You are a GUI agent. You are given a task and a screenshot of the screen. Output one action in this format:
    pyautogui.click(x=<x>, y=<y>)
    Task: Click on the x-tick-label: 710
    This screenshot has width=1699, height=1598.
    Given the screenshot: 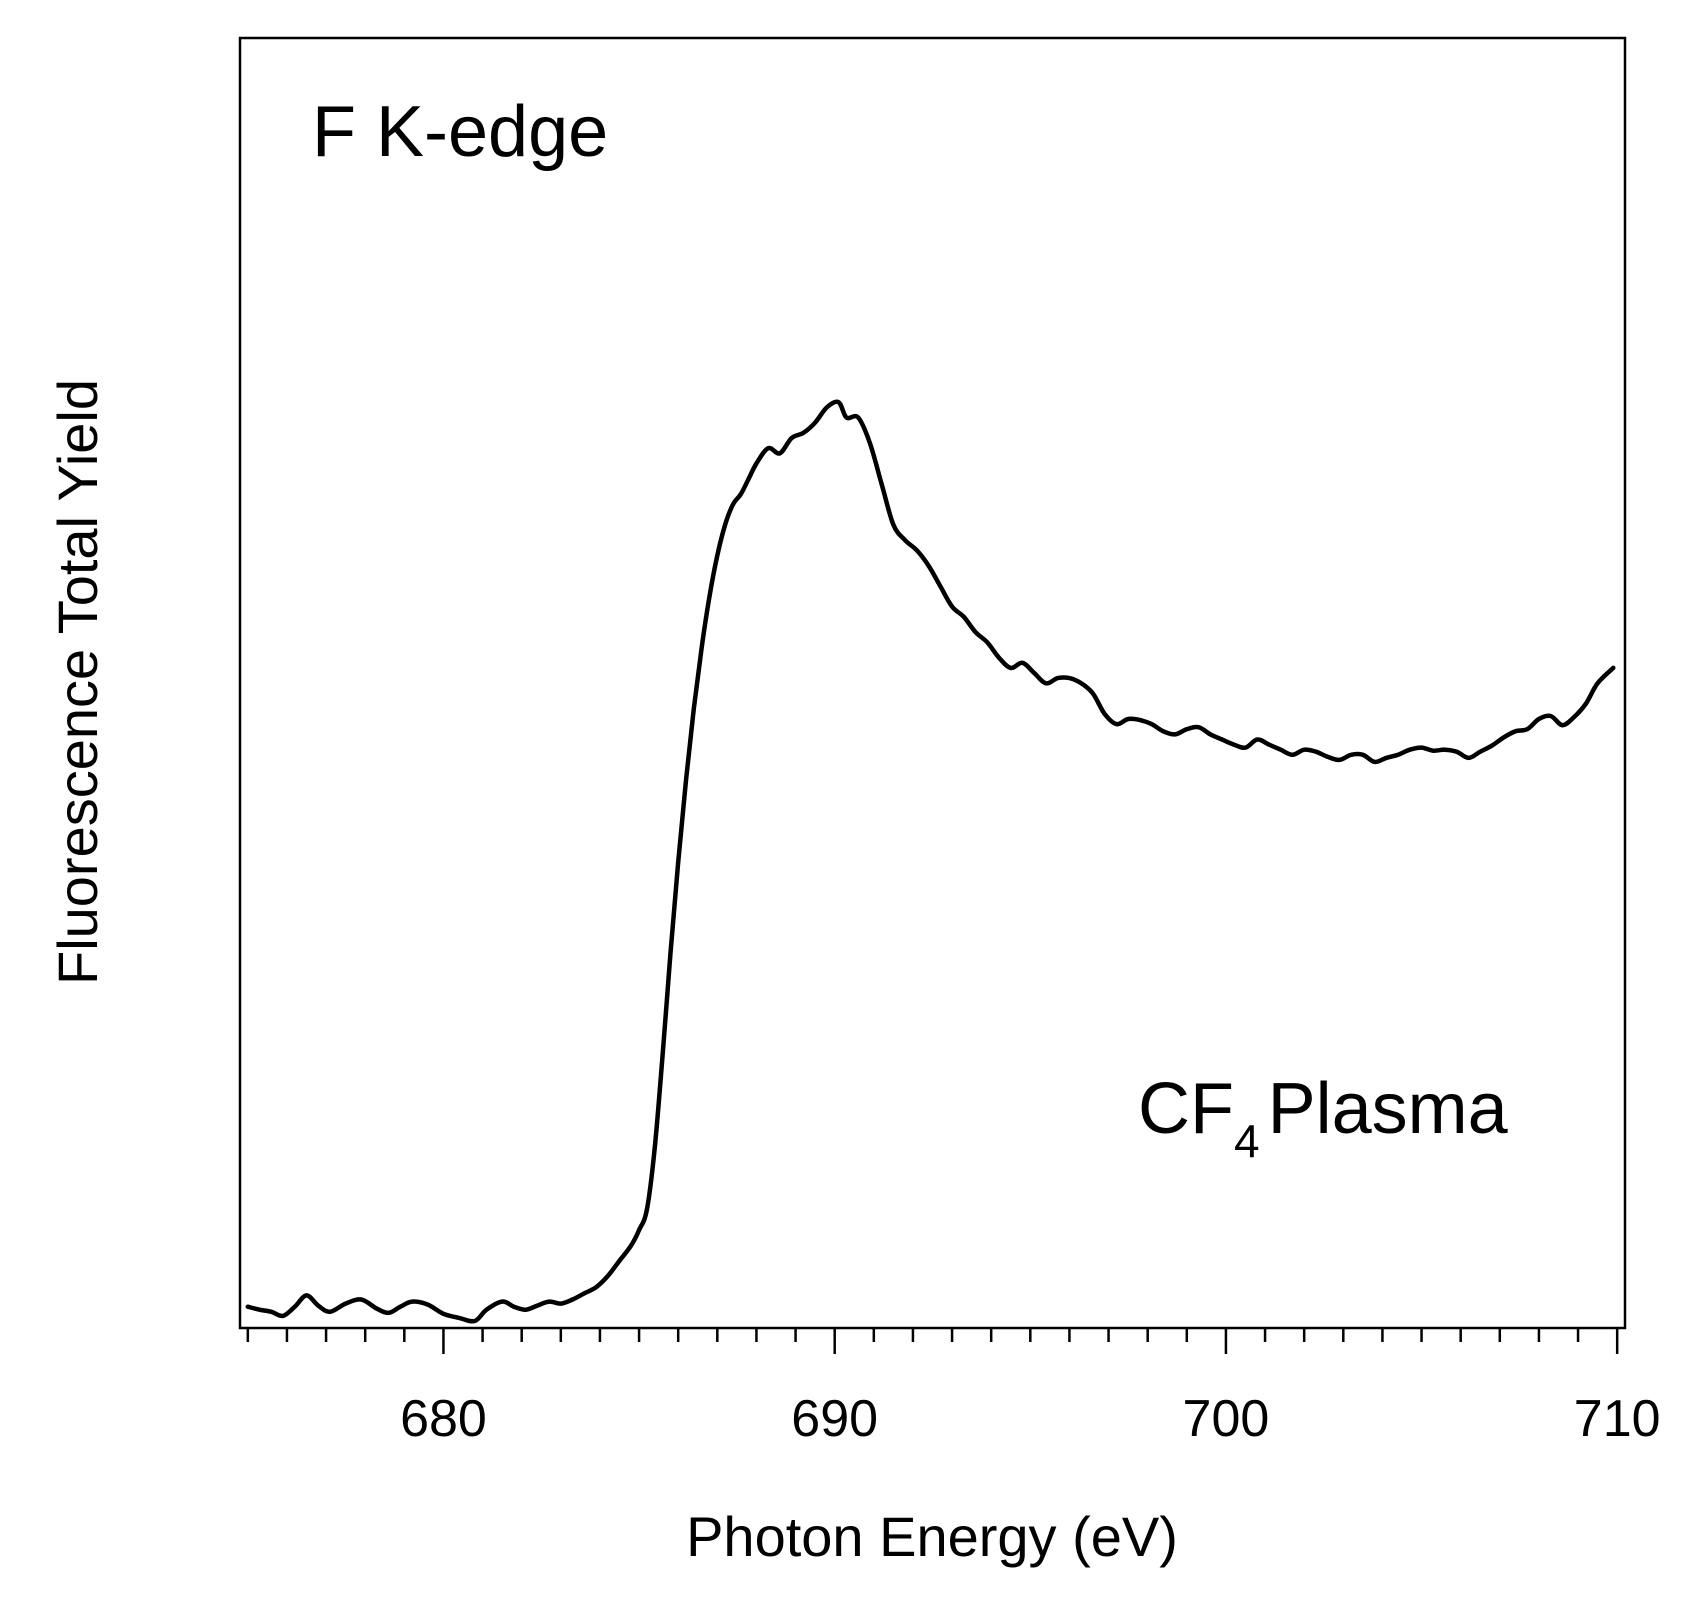 What is the action you would take?
    pyautogui.click(x=1617, y=1419)
    